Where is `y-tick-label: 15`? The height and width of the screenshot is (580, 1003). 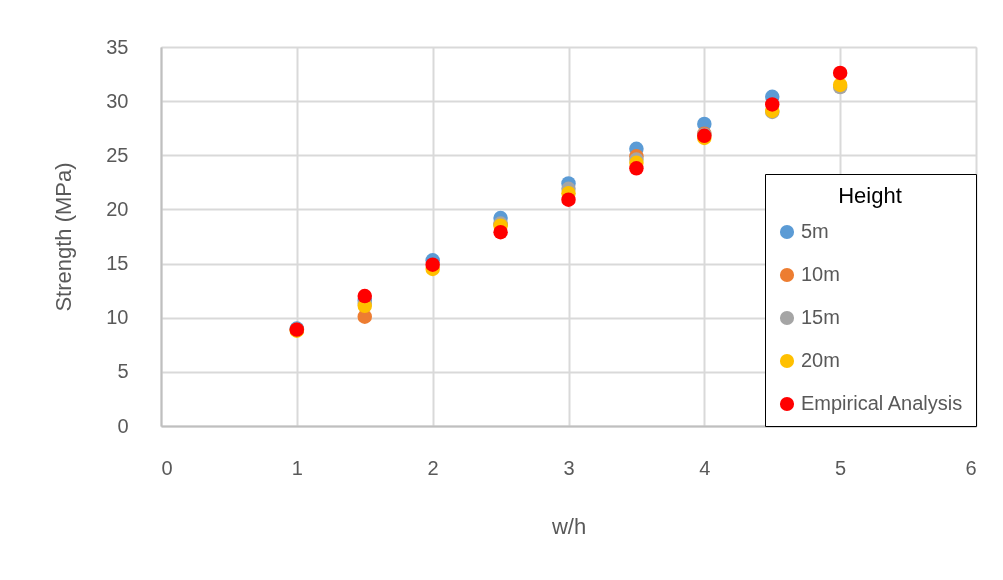 y-tick-label: 15 is located at coordinates (117, 263).